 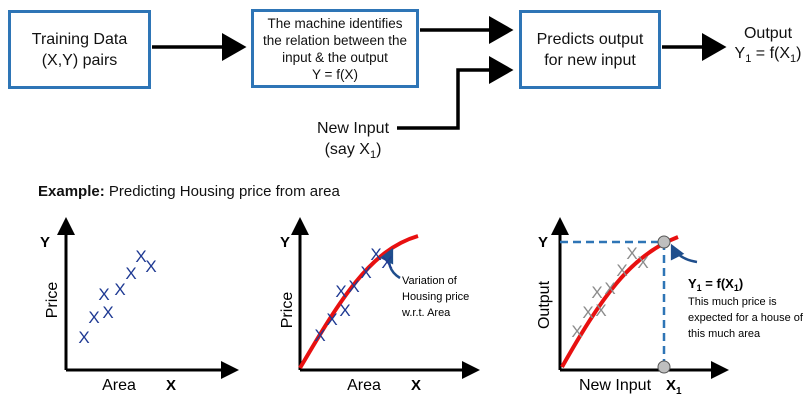 I want to click on plot2-marker-6: X, so click(x=365, y=272).